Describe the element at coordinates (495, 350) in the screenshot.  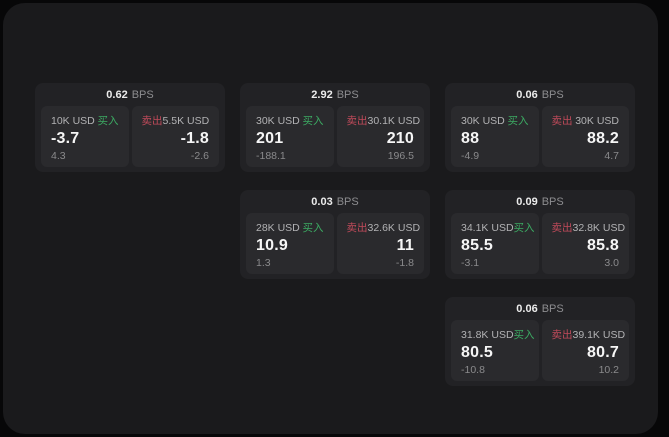
I see `buy-quote-pane: 31.8K USD 买入 80.5 -10.8` at that location.